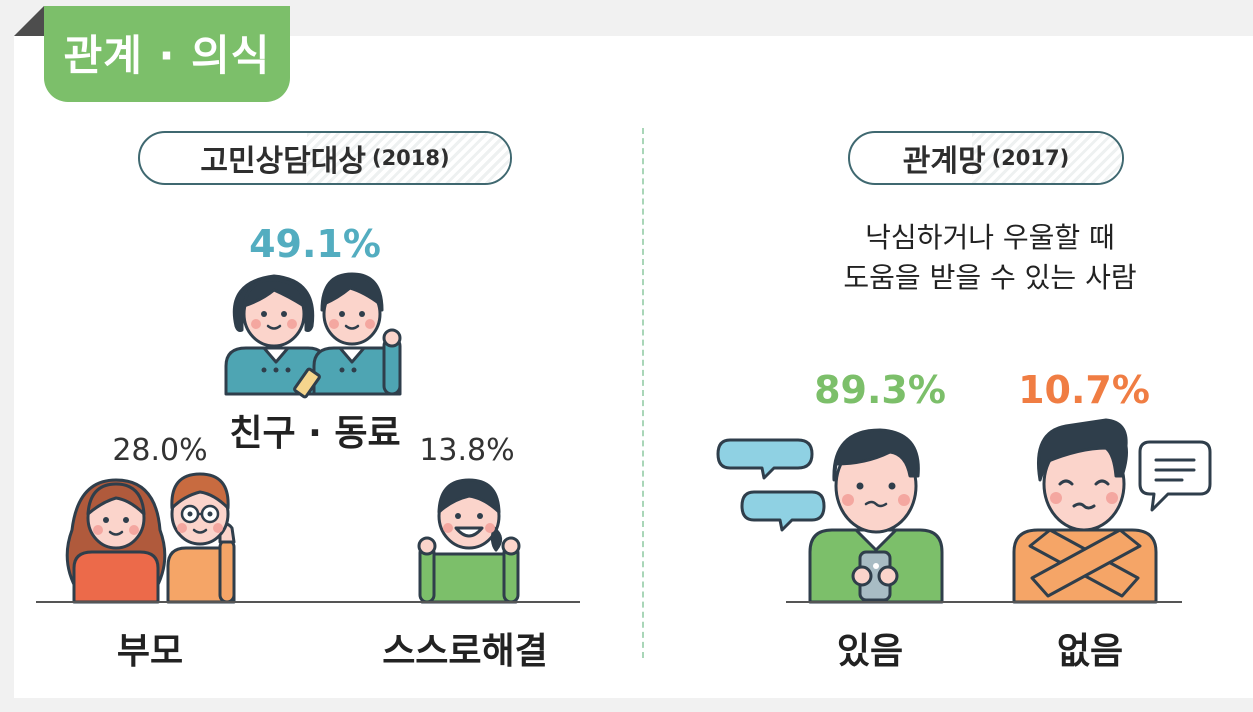  Describe the element at coordinates (876, 516) in the screenshot. I see `yes-person-illustration` at that location.